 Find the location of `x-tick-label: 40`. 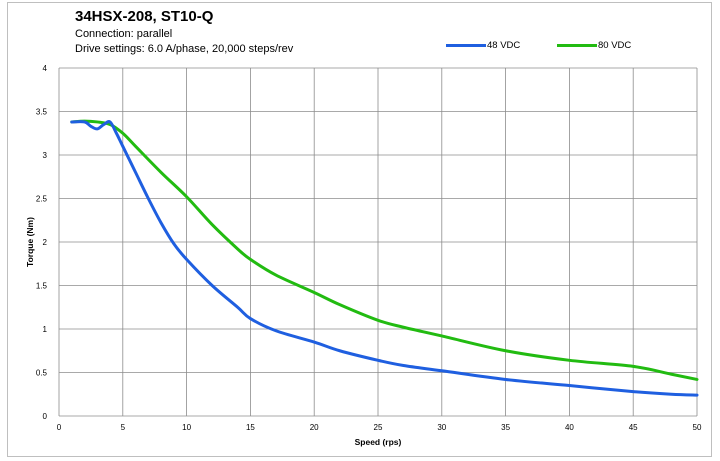

x-tick-label: 40 is located at coordinates (569, 427).